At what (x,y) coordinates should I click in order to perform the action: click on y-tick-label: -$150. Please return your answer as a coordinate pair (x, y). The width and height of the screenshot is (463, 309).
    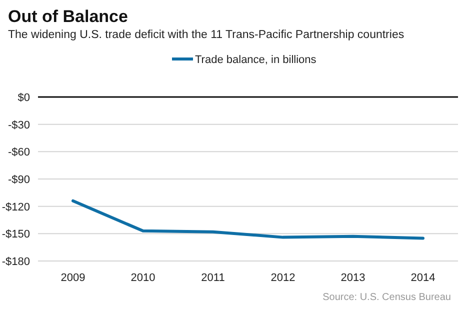
    Looking at the image, I should click on (16, 234).